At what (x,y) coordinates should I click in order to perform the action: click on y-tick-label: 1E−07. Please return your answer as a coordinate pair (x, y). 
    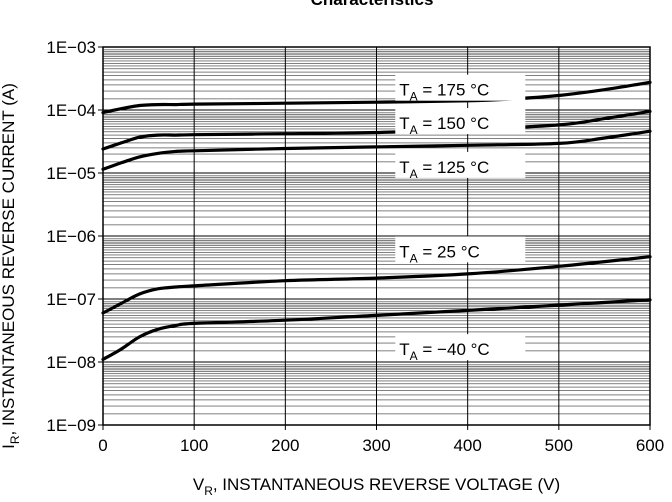
    Looking at the image, I should click on (71, 299).